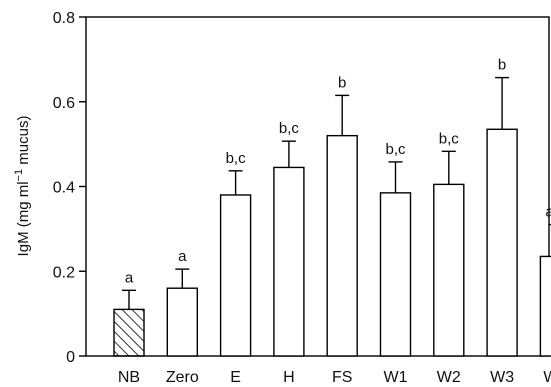 The height and width of the screenshot is (387, 551). Describe the element at coordinates (64, 272) in the screenshot. I see `y-tick-label: 0.2` at that location.